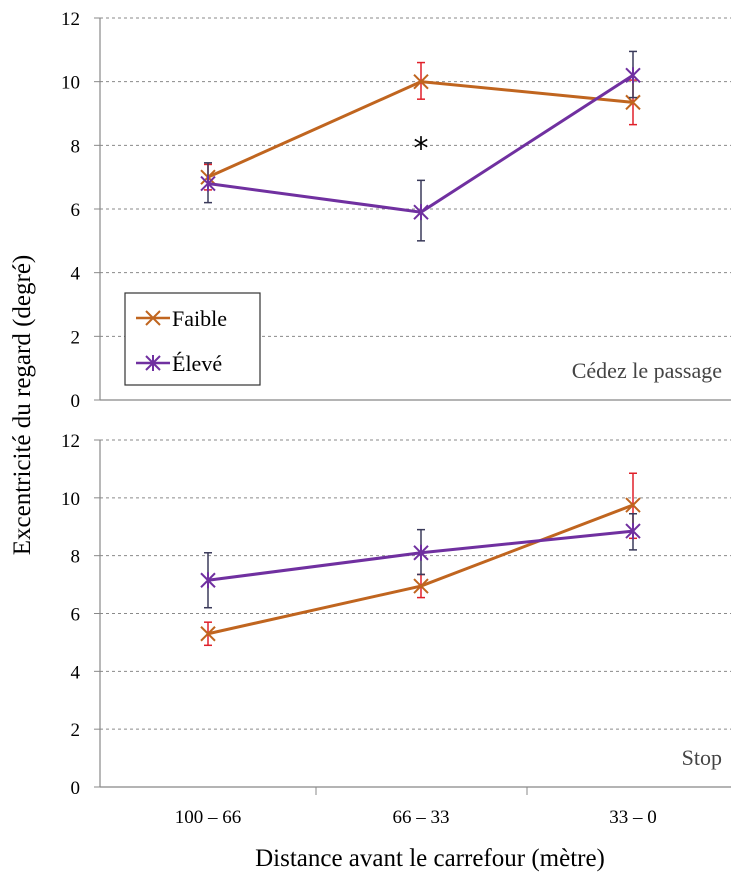 The image size is (731, 877). I want to click on x-axis-title: Distance avant le carrefour (mètre), so click(430, 858).